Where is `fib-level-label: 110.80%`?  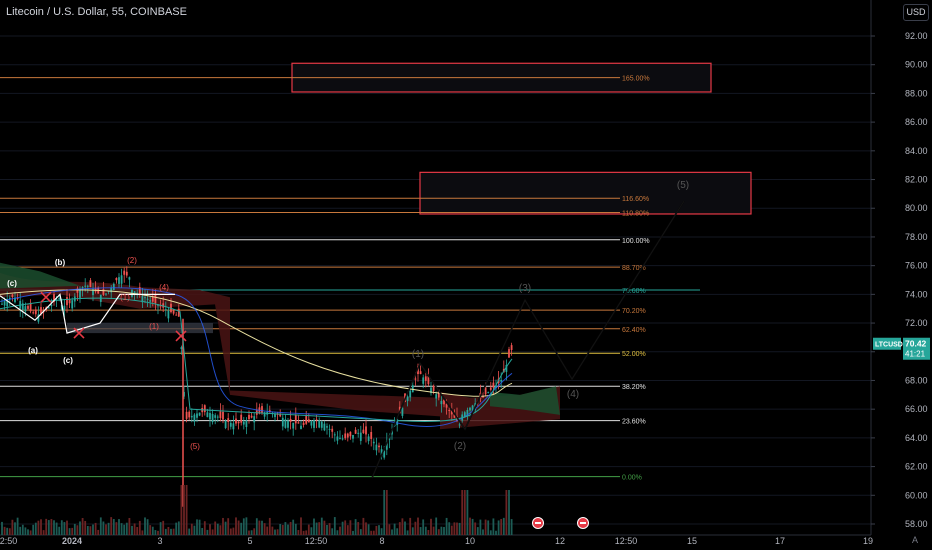
fib-level-label: 110.80% is located at coordinates (635, 214).